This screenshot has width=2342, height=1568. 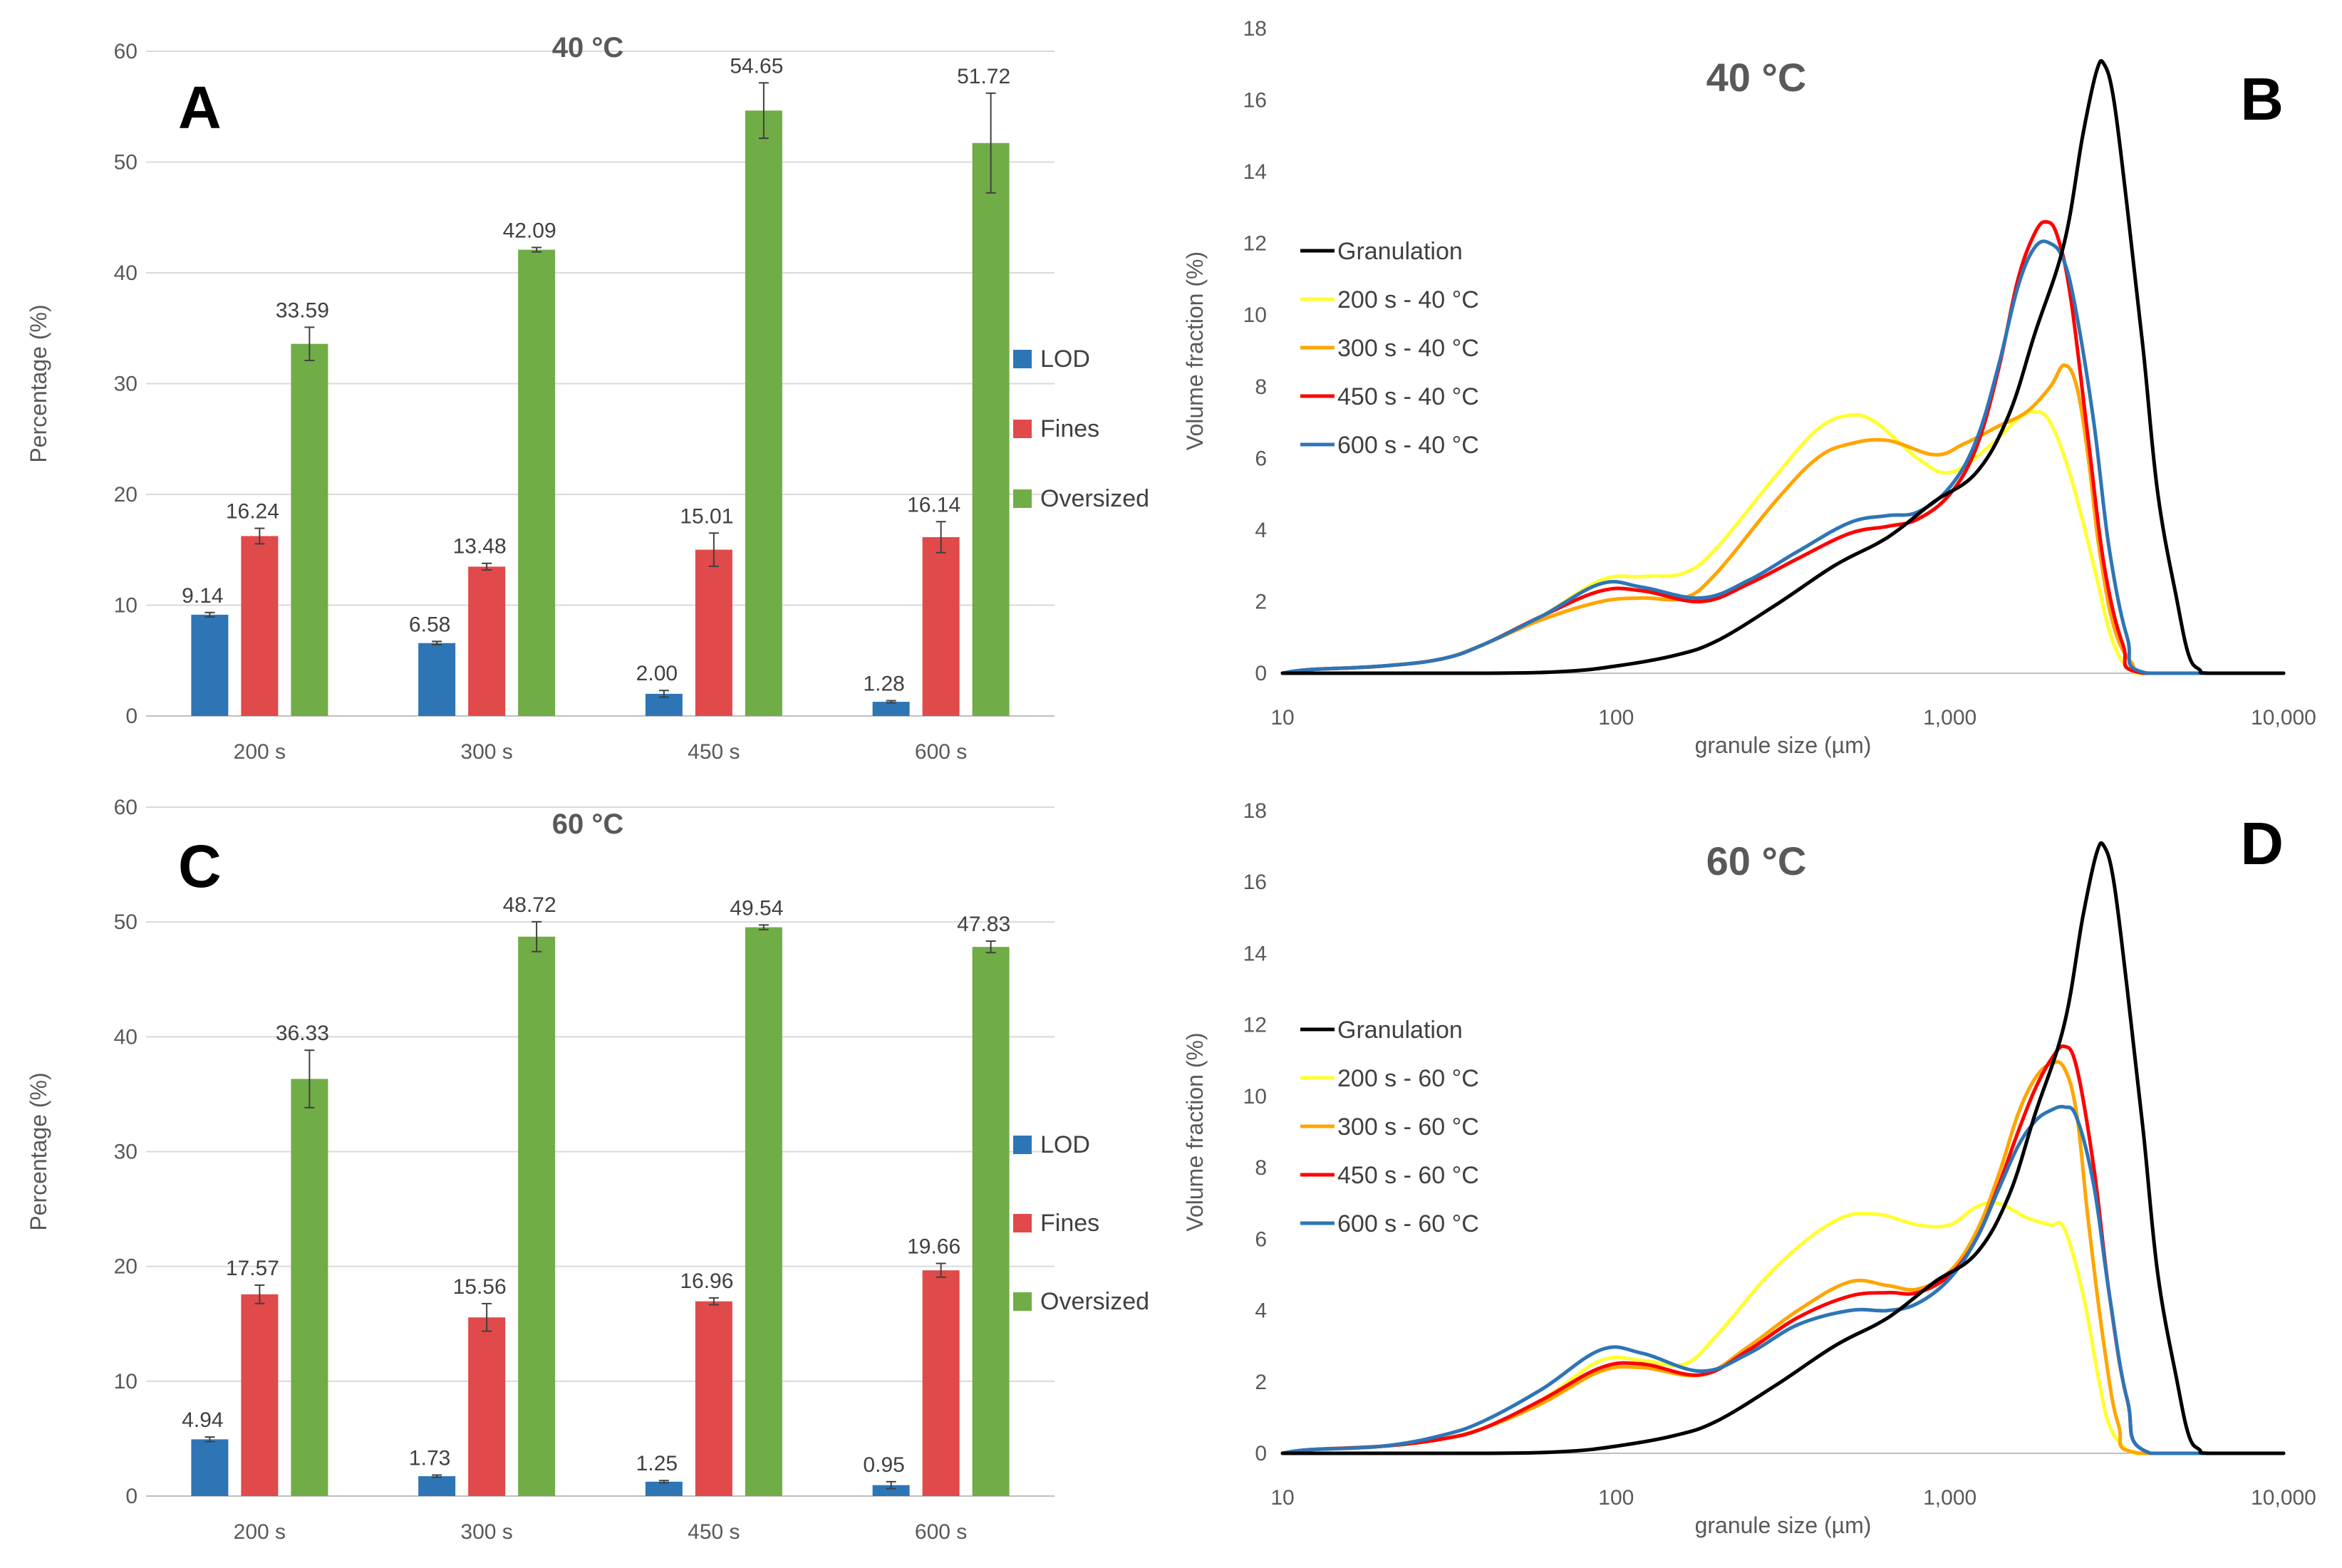 I want to click on panel-letter: A, so click(x=200, y=107).